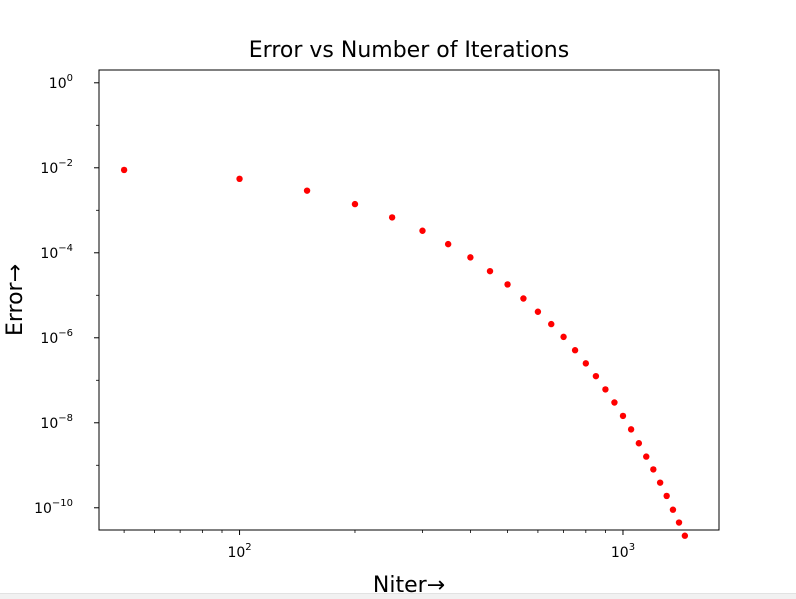 This screenshot has width=796, height=599. What do you see at coordinates (56, 337) in the screenshot?
I see `y-tick-label: 10⁻⁶` at bounding box center [56, 337].